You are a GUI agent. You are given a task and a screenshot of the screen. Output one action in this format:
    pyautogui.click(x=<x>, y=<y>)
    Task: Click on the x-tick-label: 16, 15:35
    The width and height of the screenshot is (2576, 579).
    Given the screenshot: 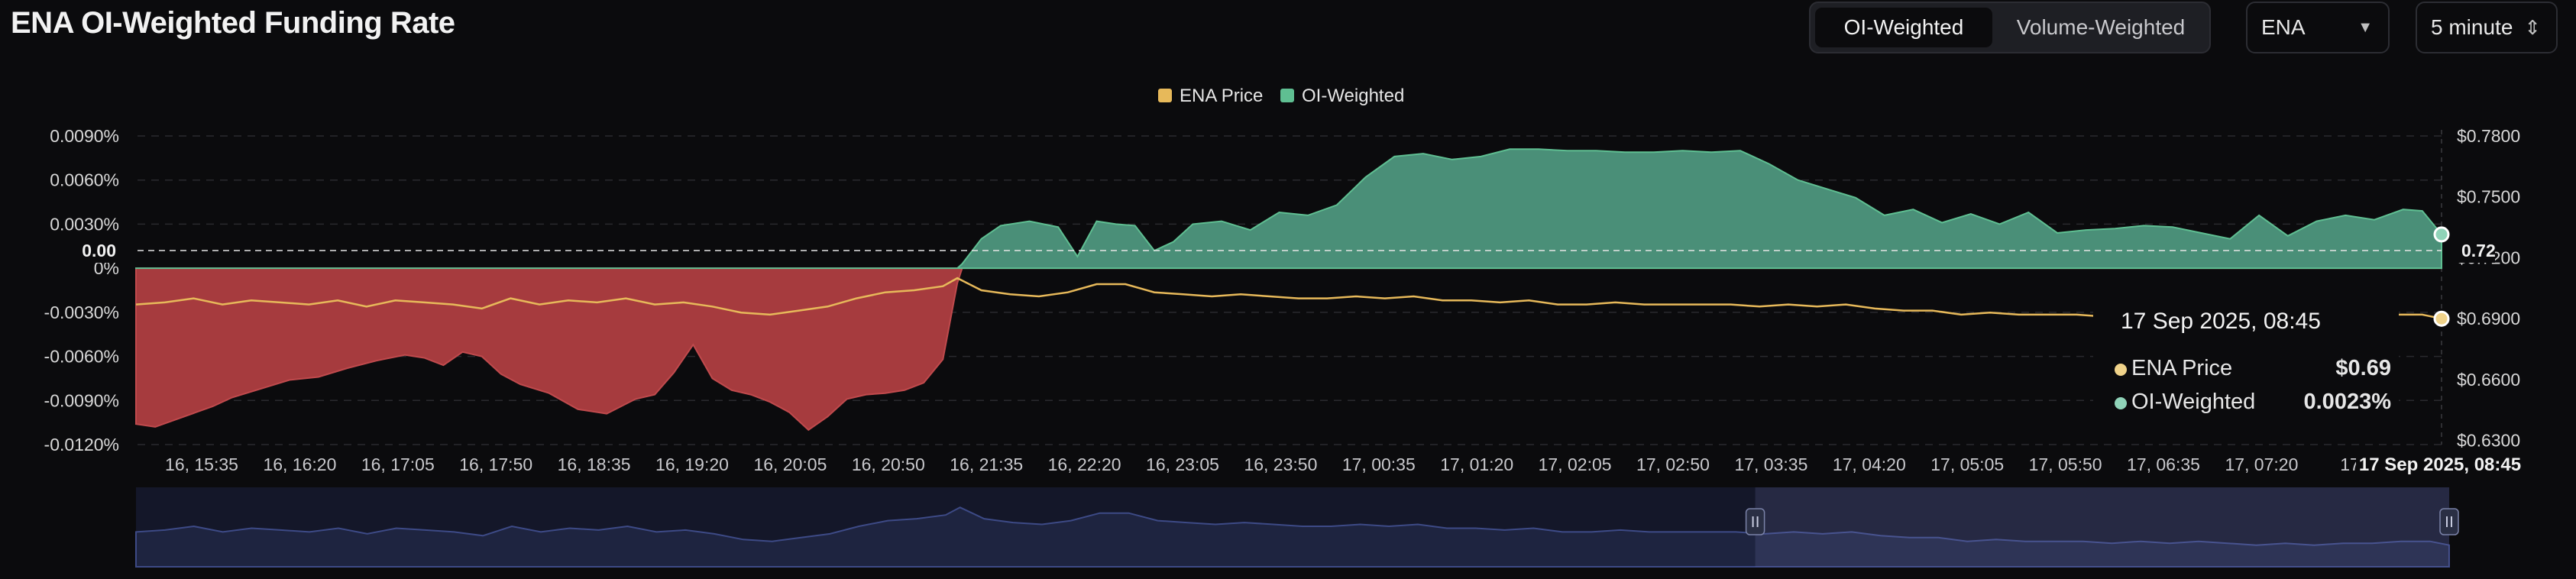 What is the action you would take?
    pyautogui.click(x=201, y=464)
    